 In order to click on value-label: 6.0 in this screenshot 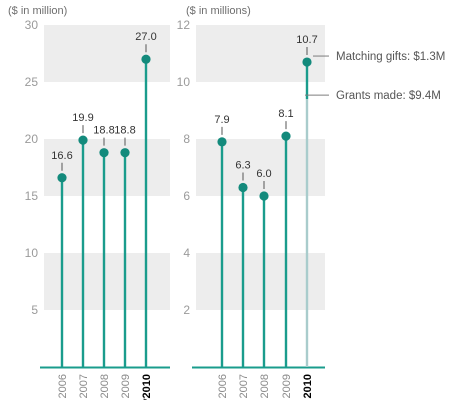, I will do `click(263, 174)`.